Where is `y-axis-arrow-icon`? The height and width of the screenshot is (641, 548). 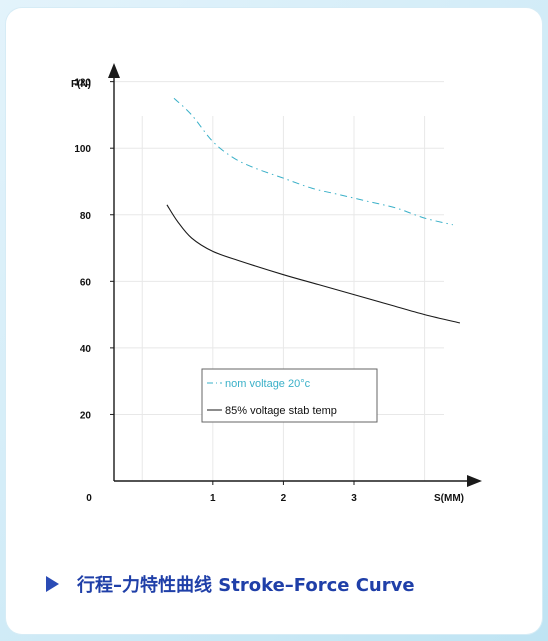
y-axis-arrow-icon is located at coordinates (114, 70).